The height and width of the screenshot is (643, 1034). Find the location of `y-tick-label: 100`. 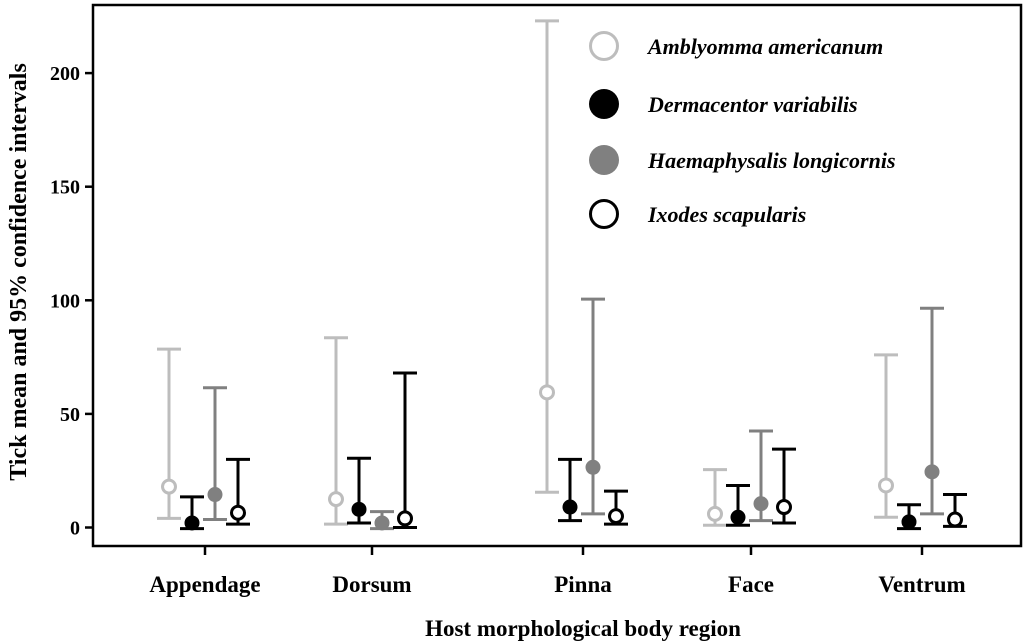

y-tick-label: 100 is located at coordinates (65, 301).